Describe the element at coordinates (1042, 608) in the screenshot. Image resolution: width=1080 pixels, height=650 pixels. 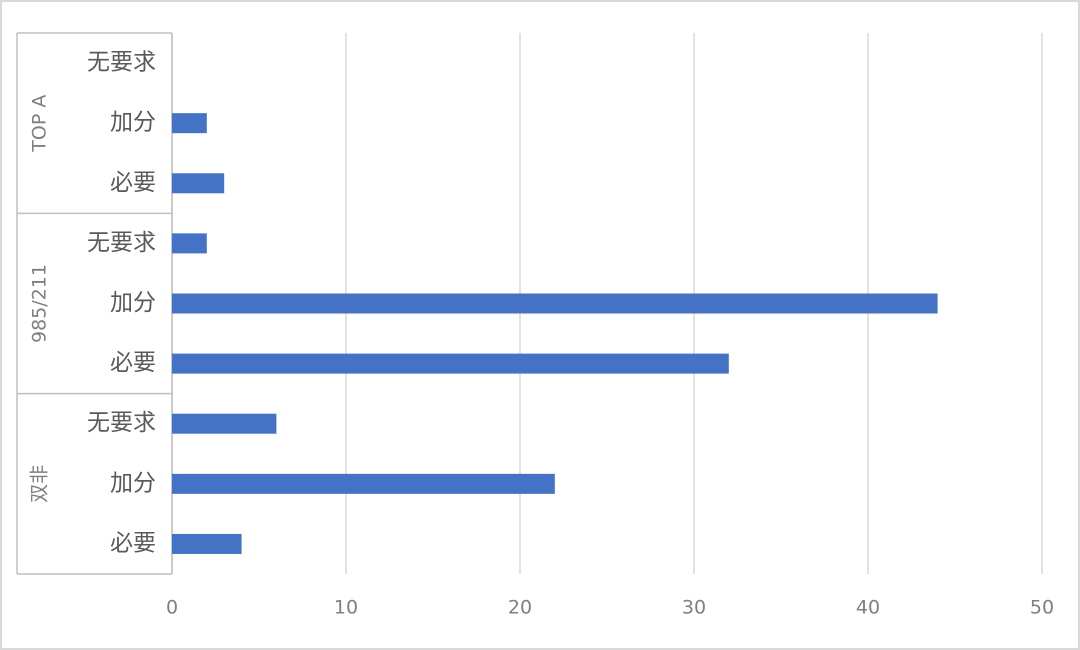
I see `x-tick-label: 50` at that location.